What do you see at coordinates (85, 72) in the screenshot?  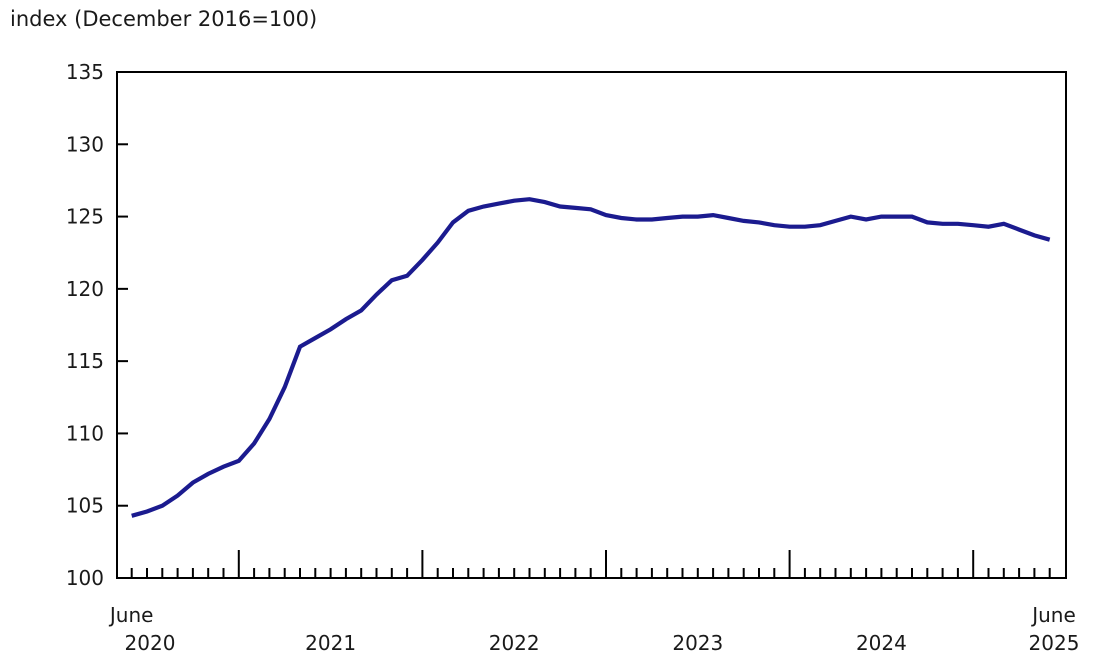 I see `y-axis-label: 135` at bounding box center [85, 72].